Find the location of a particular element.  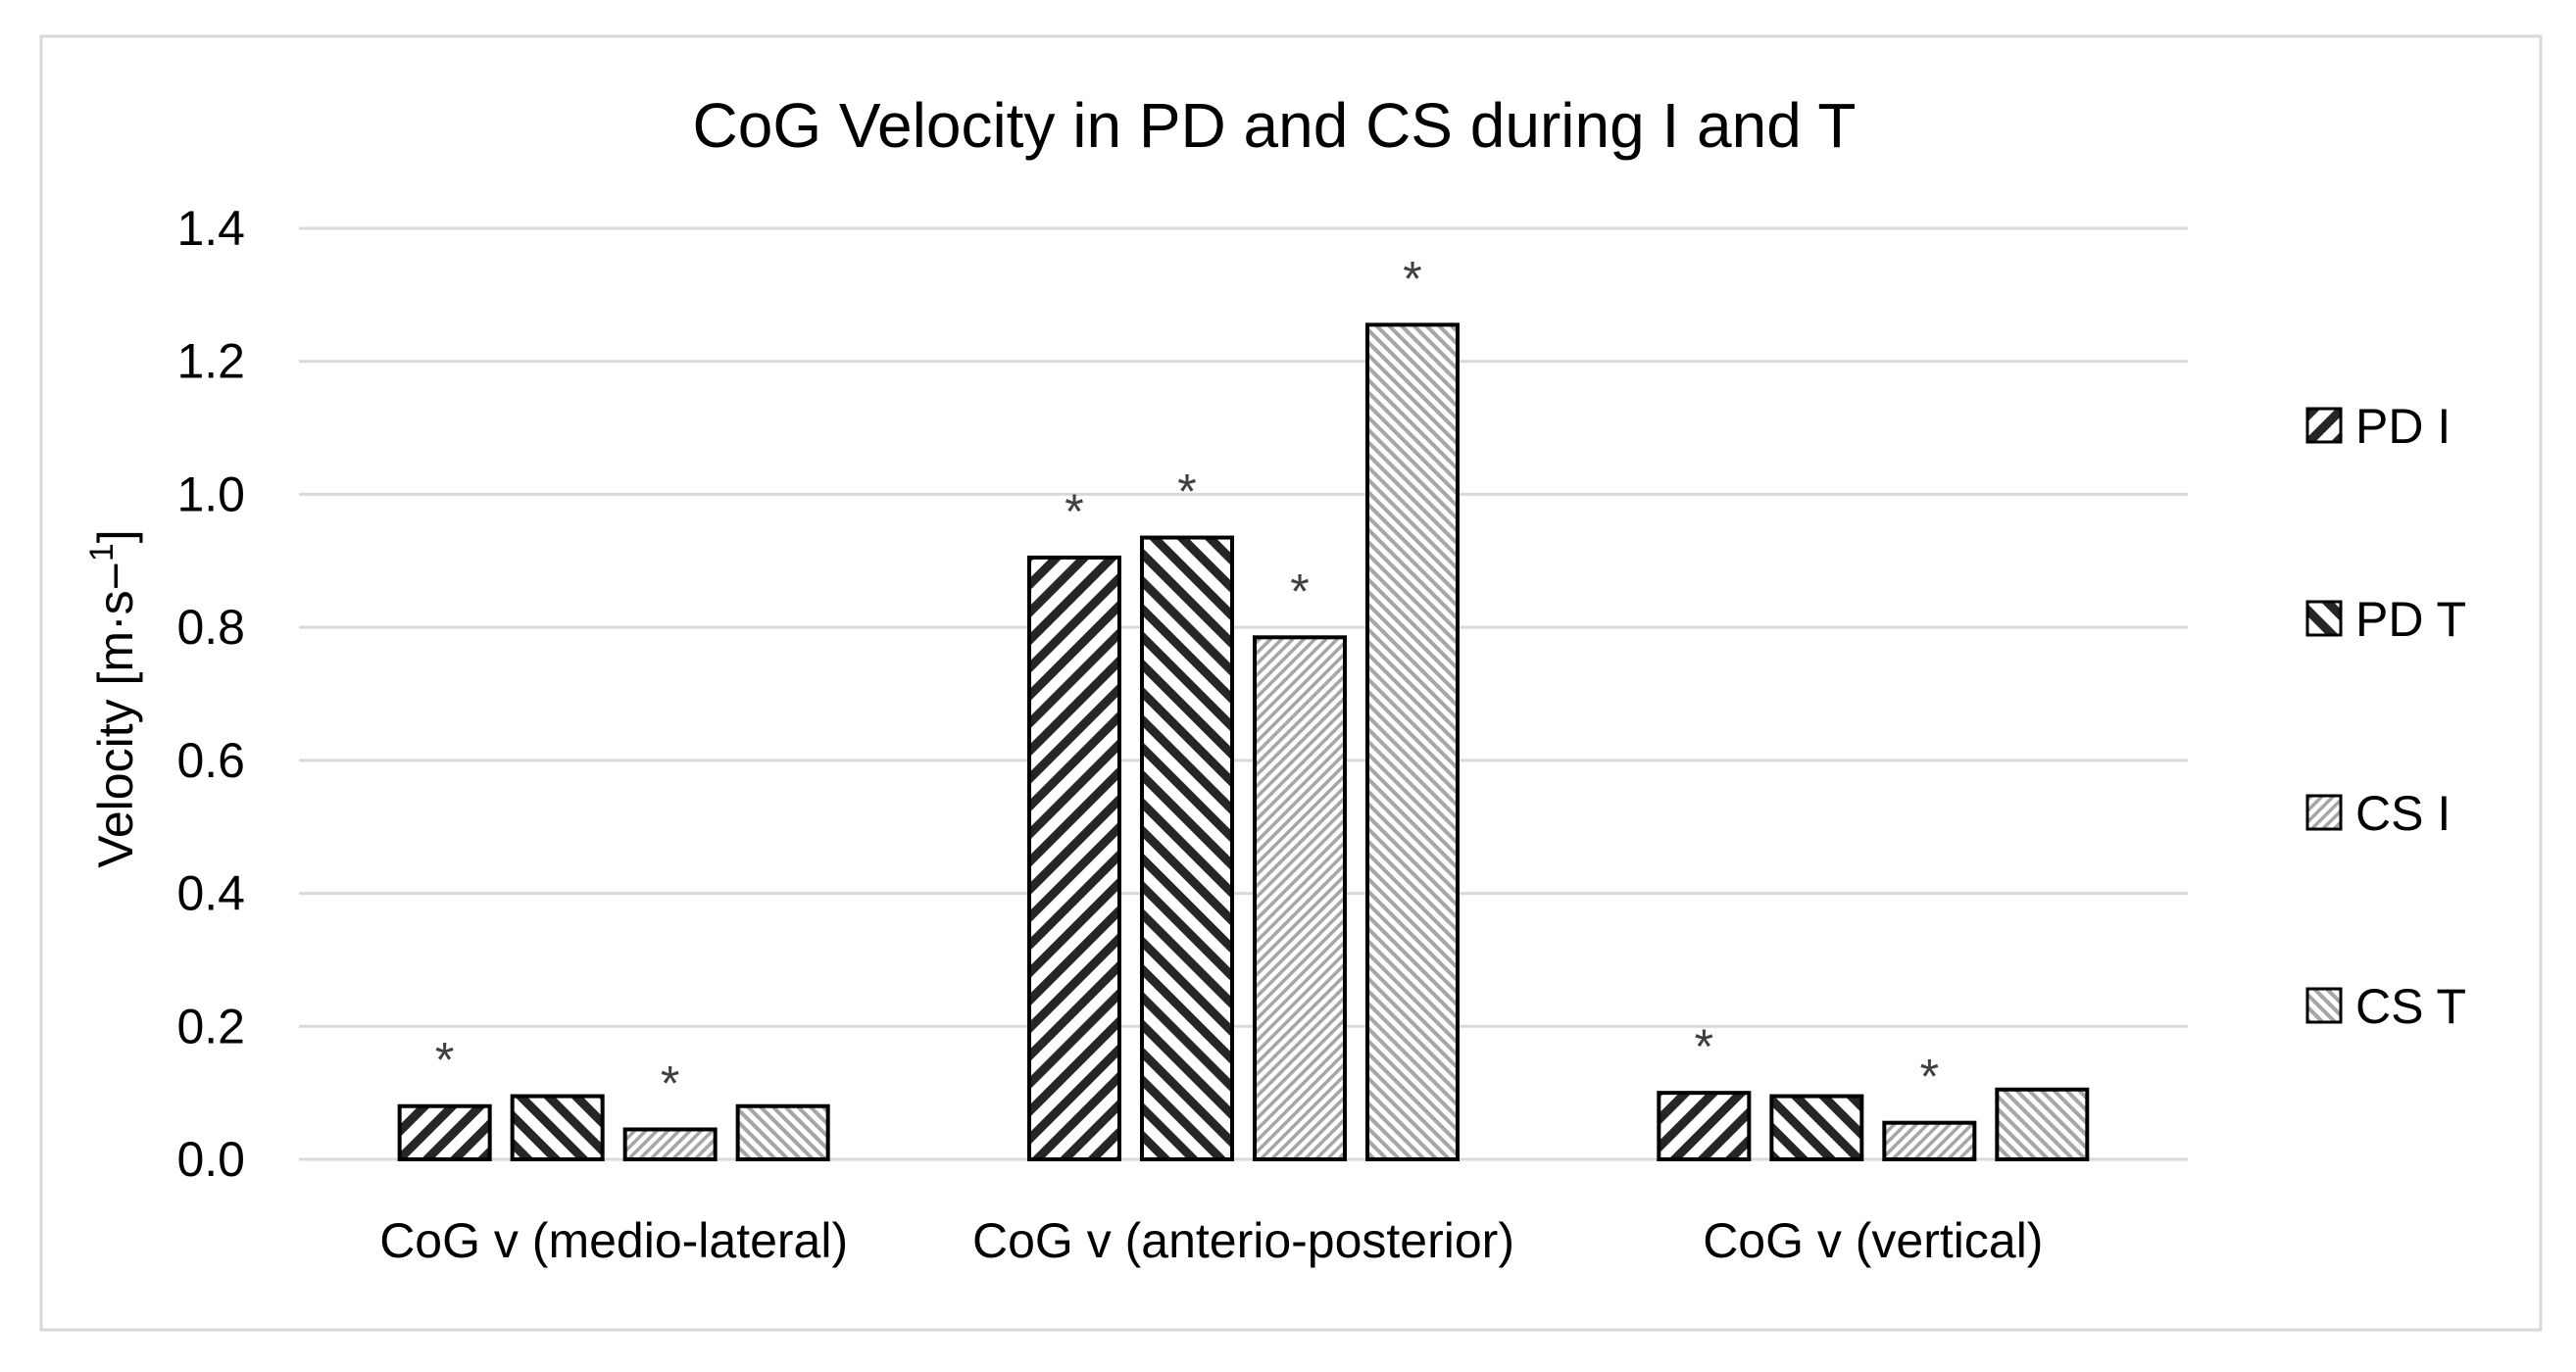

x-category-label: CoG v (vertical) is located at coordinates (1873, 1240).